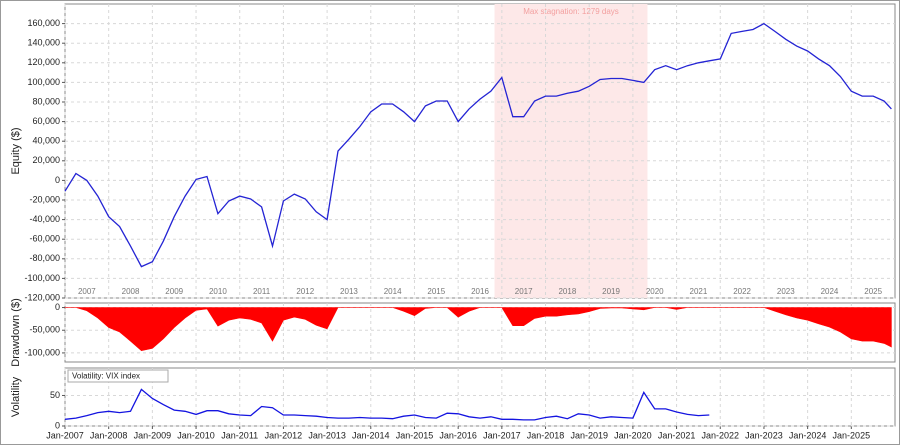 The image size is (900, 445). I want to click on x-tick-label: Jan-2015, so click(415, 435).